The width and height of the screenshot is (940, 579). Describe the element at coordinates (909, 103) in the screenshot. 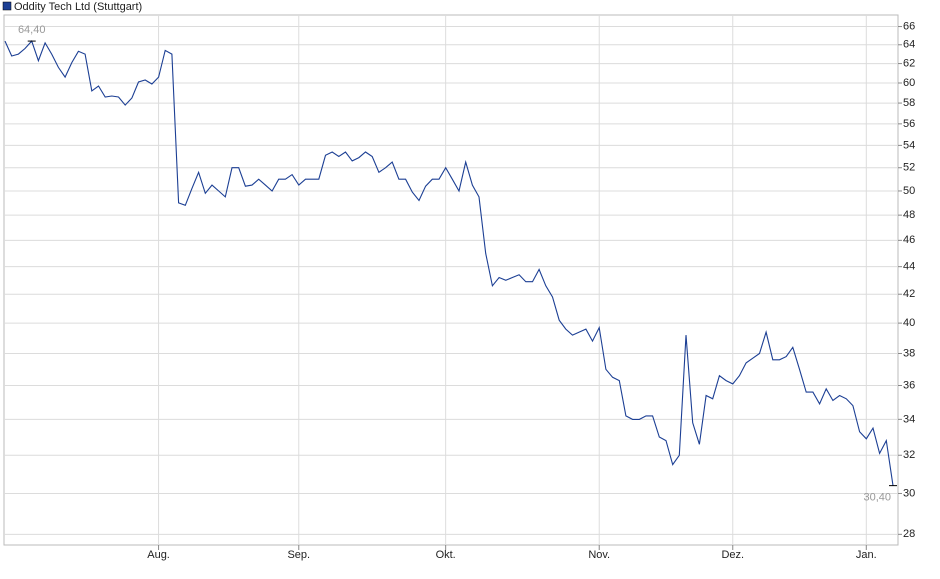

I see `y-tick-label: 58` at that location.